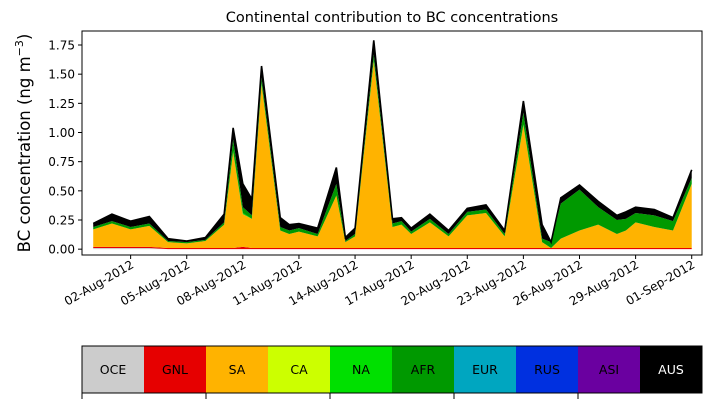  I want to click on area-oce, so click(392, 249).